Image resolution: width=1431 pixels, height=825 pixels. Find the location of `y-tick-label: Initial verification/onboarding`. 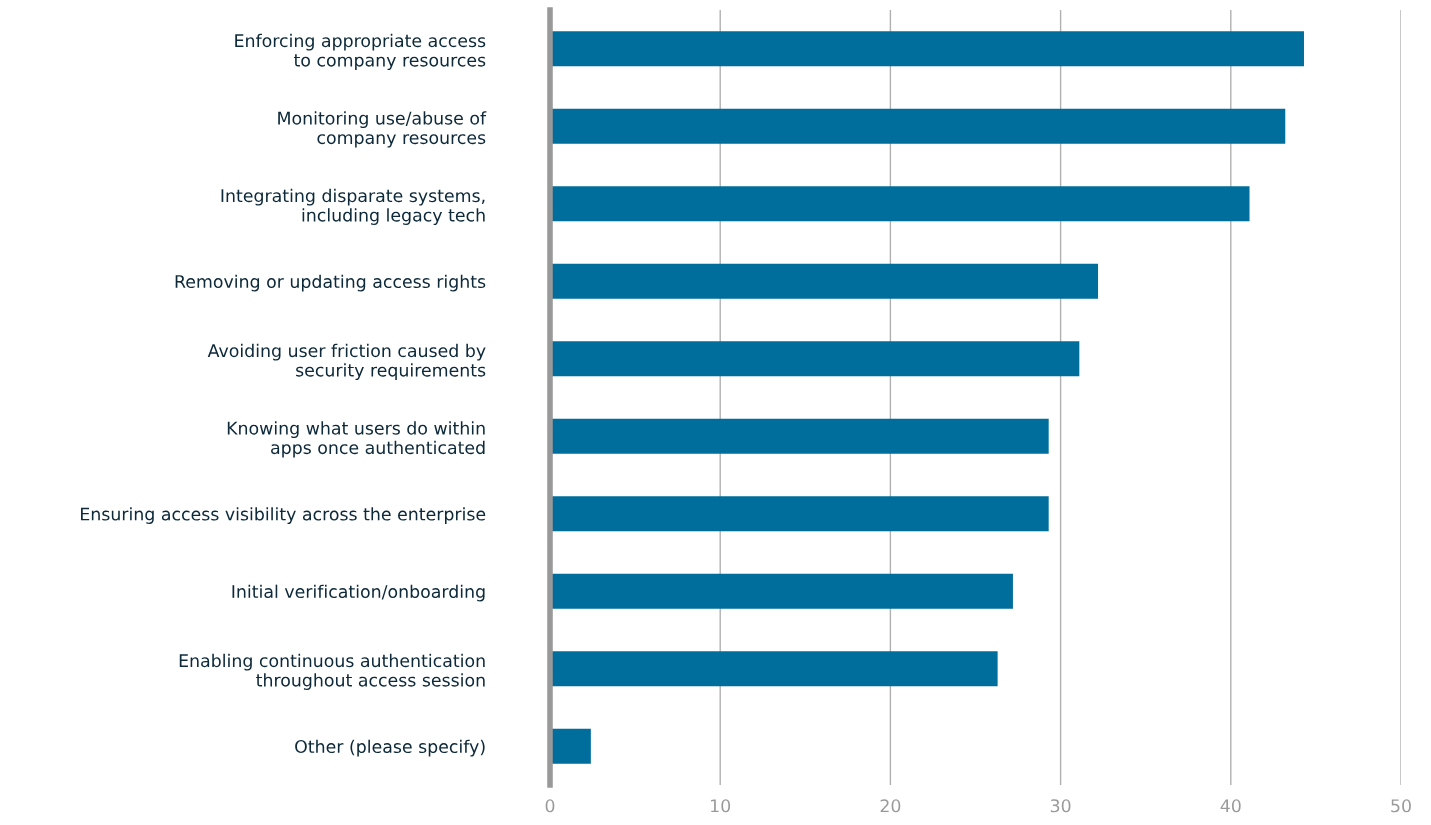

y-tick-label: Initial verification/onboarding is located at coordinates (358, 593).